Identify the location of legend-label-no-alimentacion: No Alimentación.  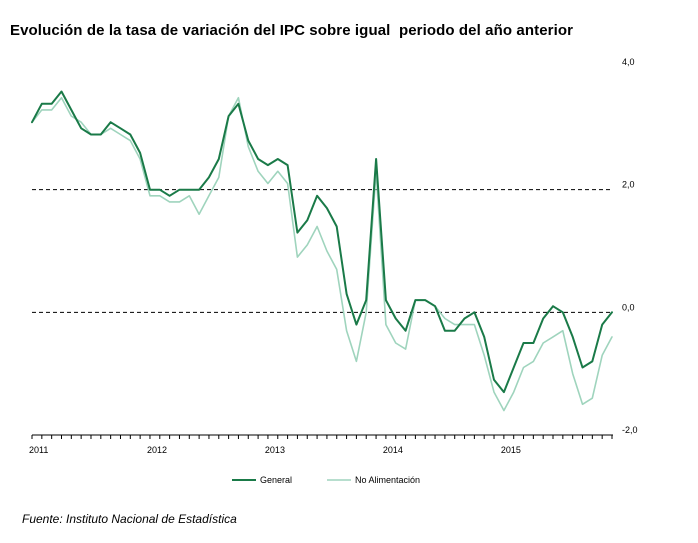
(387, 480).